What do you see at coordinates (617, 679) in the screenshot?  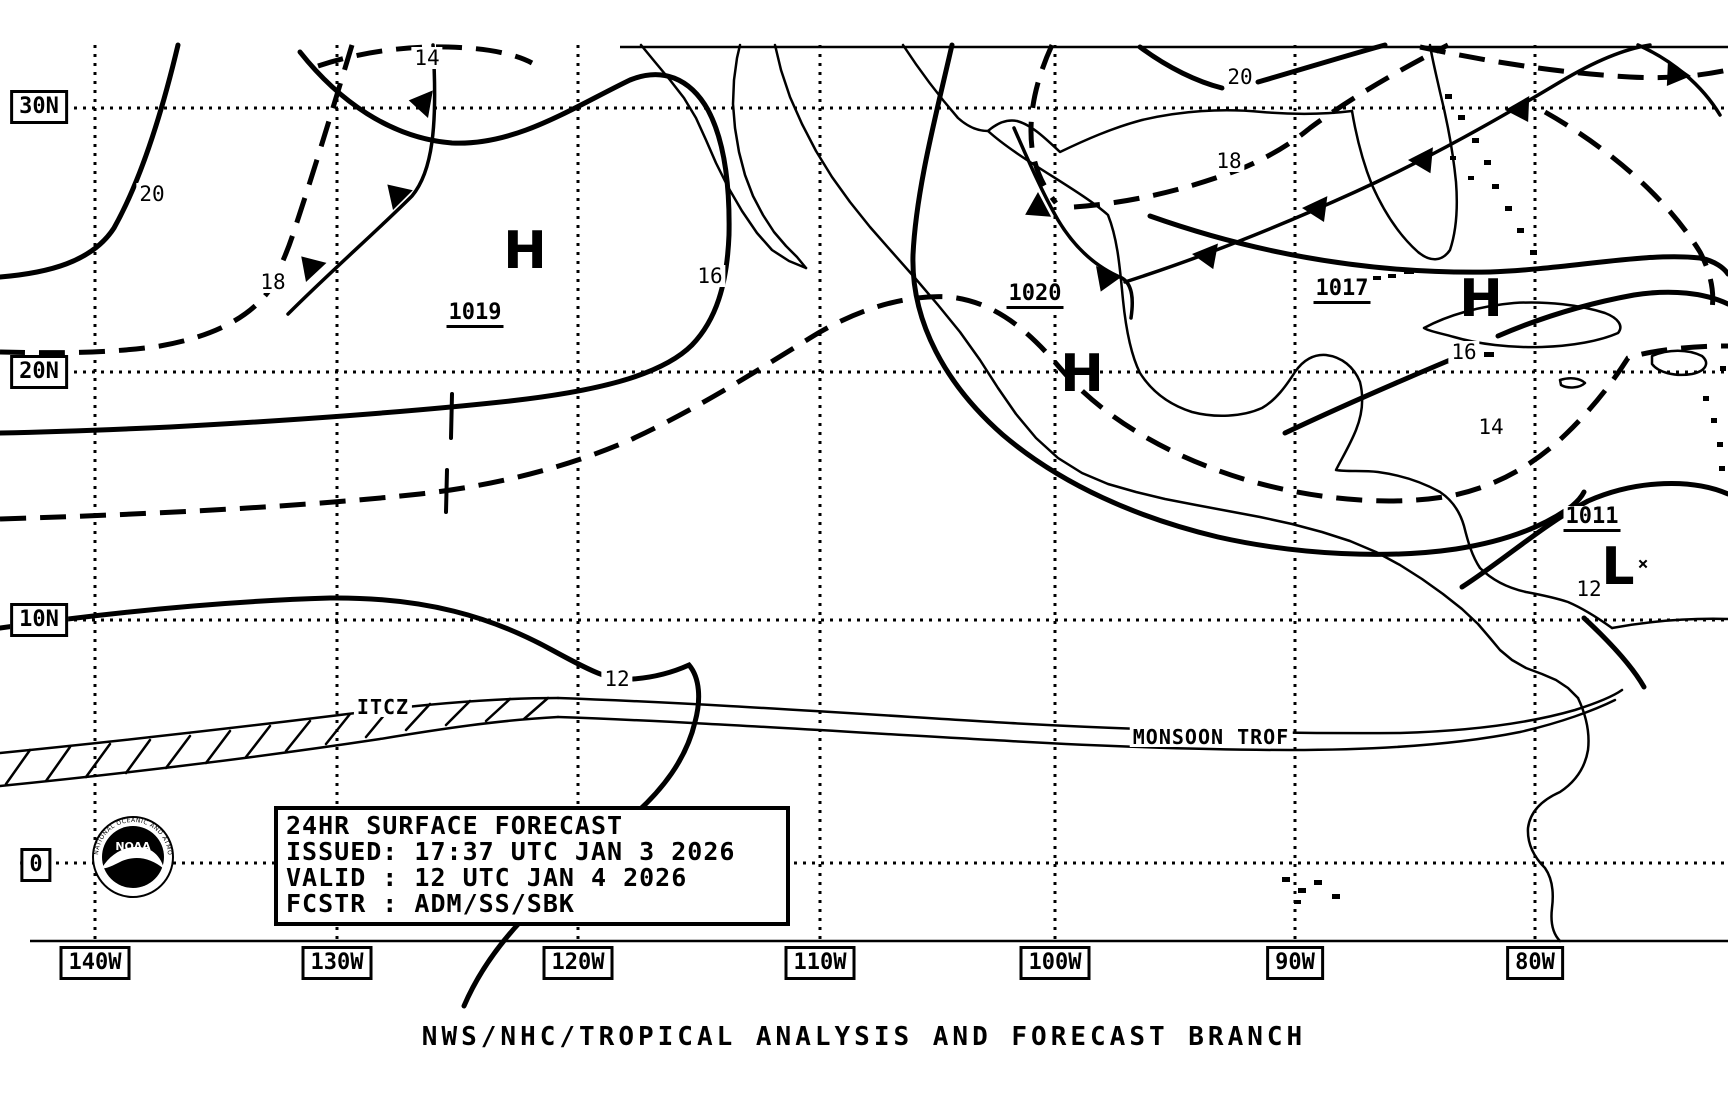 I see `isobar-label-12-epac: 12` at bounding box center [617, 679].